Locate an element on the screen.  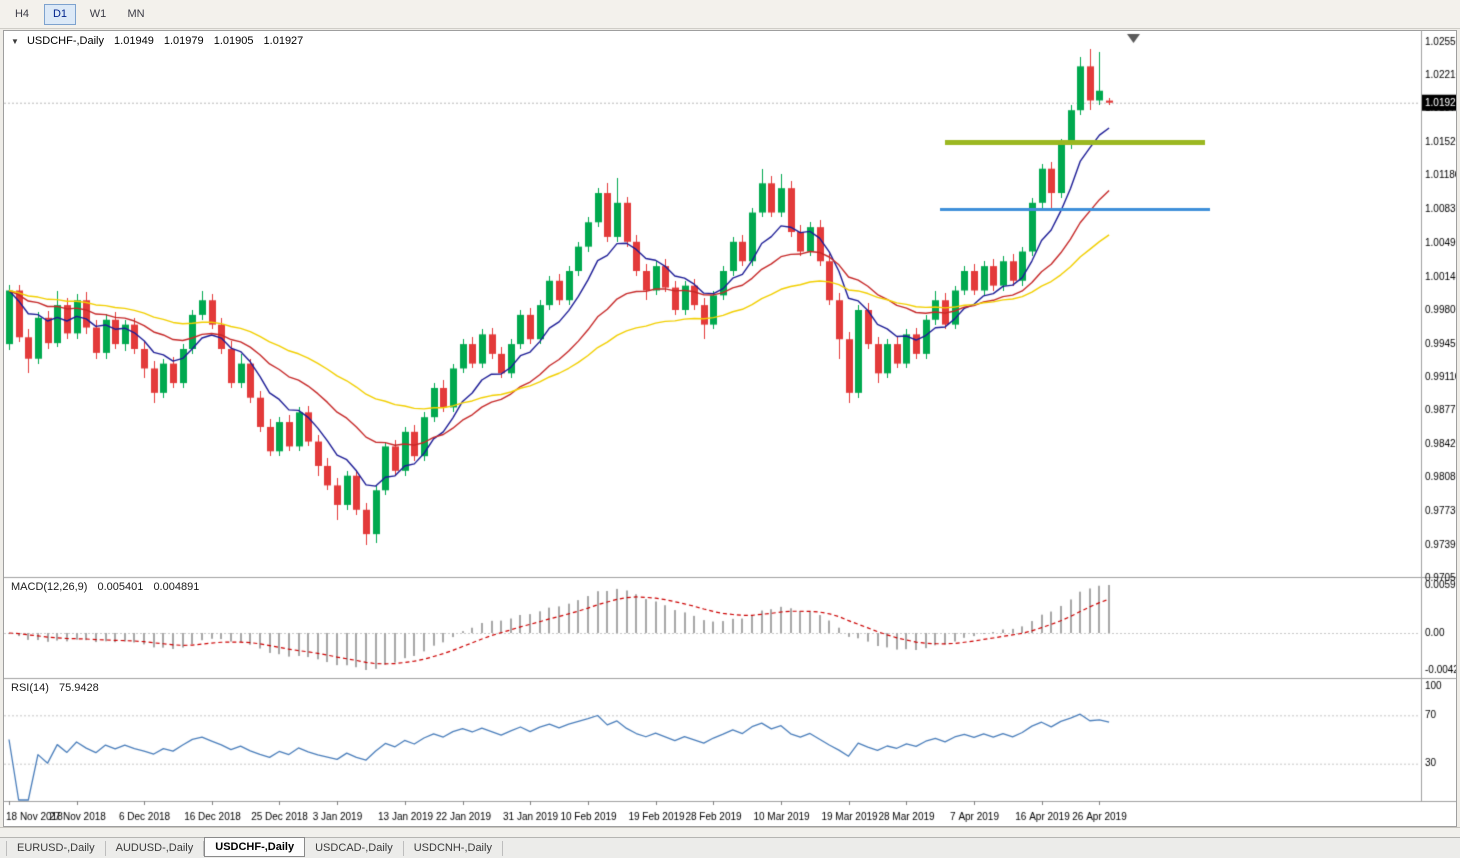
chart-horizontal-scrollbar is located at coordinates (730, 832).